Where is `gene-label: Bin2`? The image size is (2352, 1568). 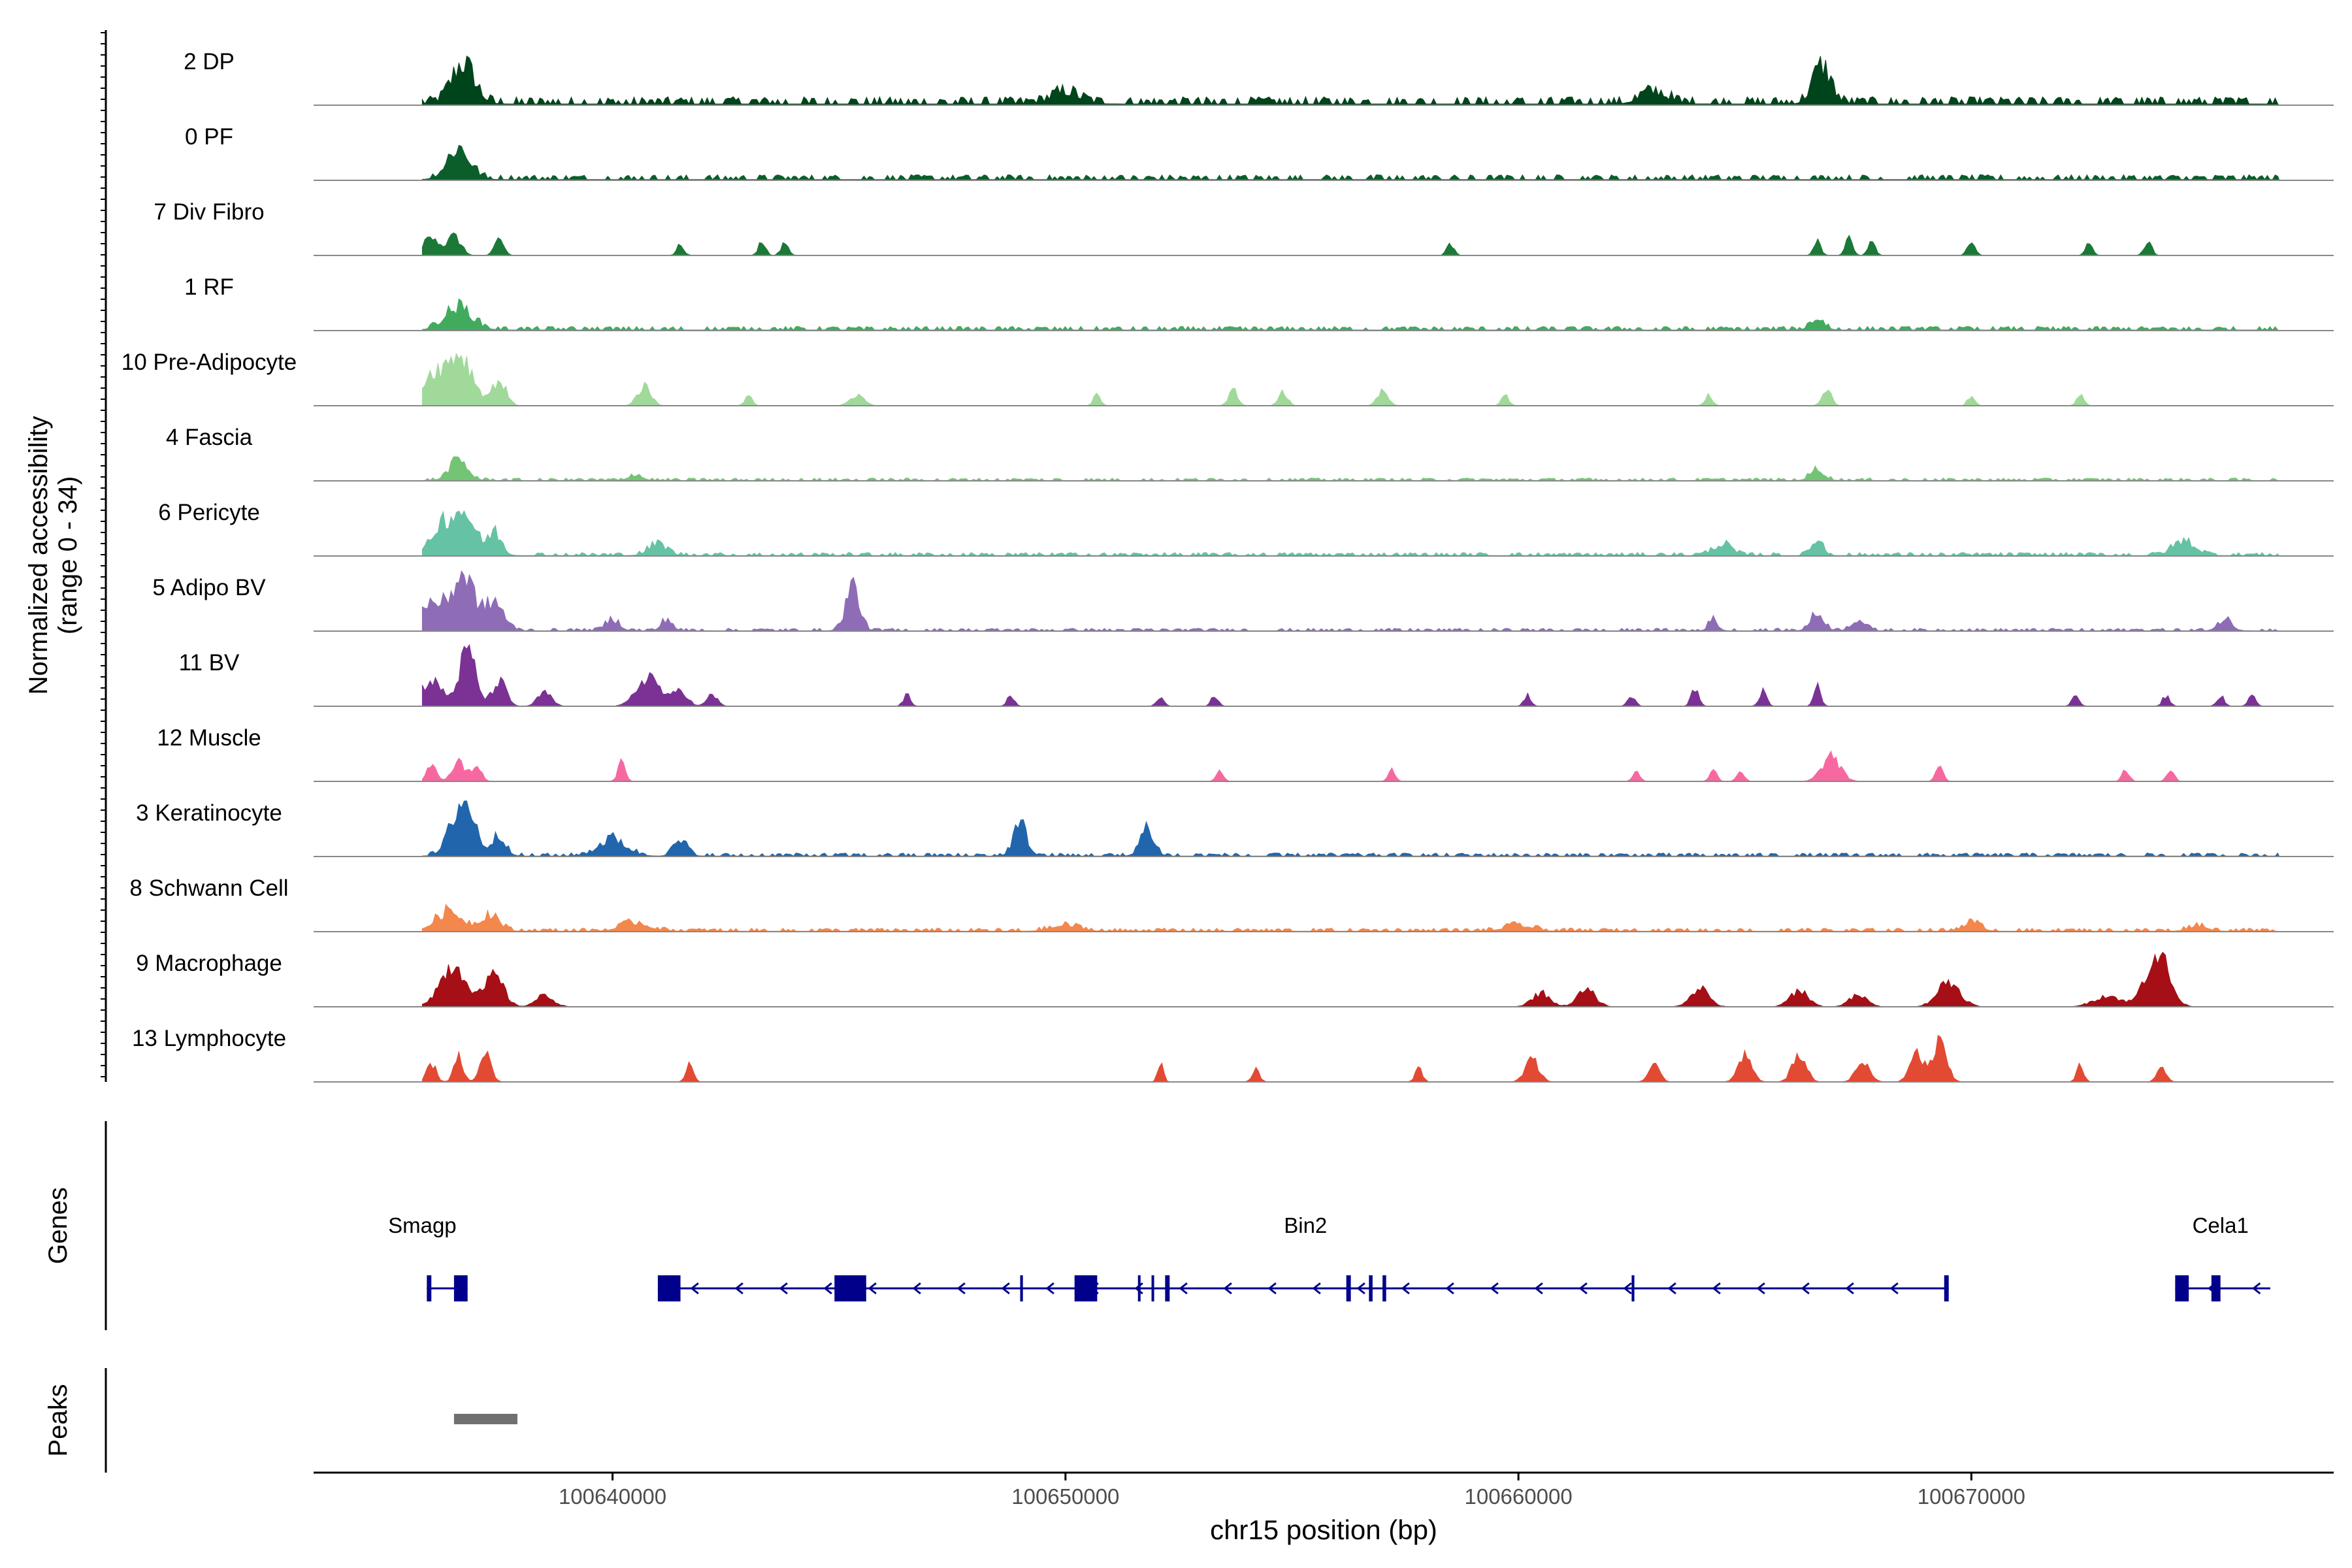
gene-label: Bin2 is located at coordinates (1305, 1225).